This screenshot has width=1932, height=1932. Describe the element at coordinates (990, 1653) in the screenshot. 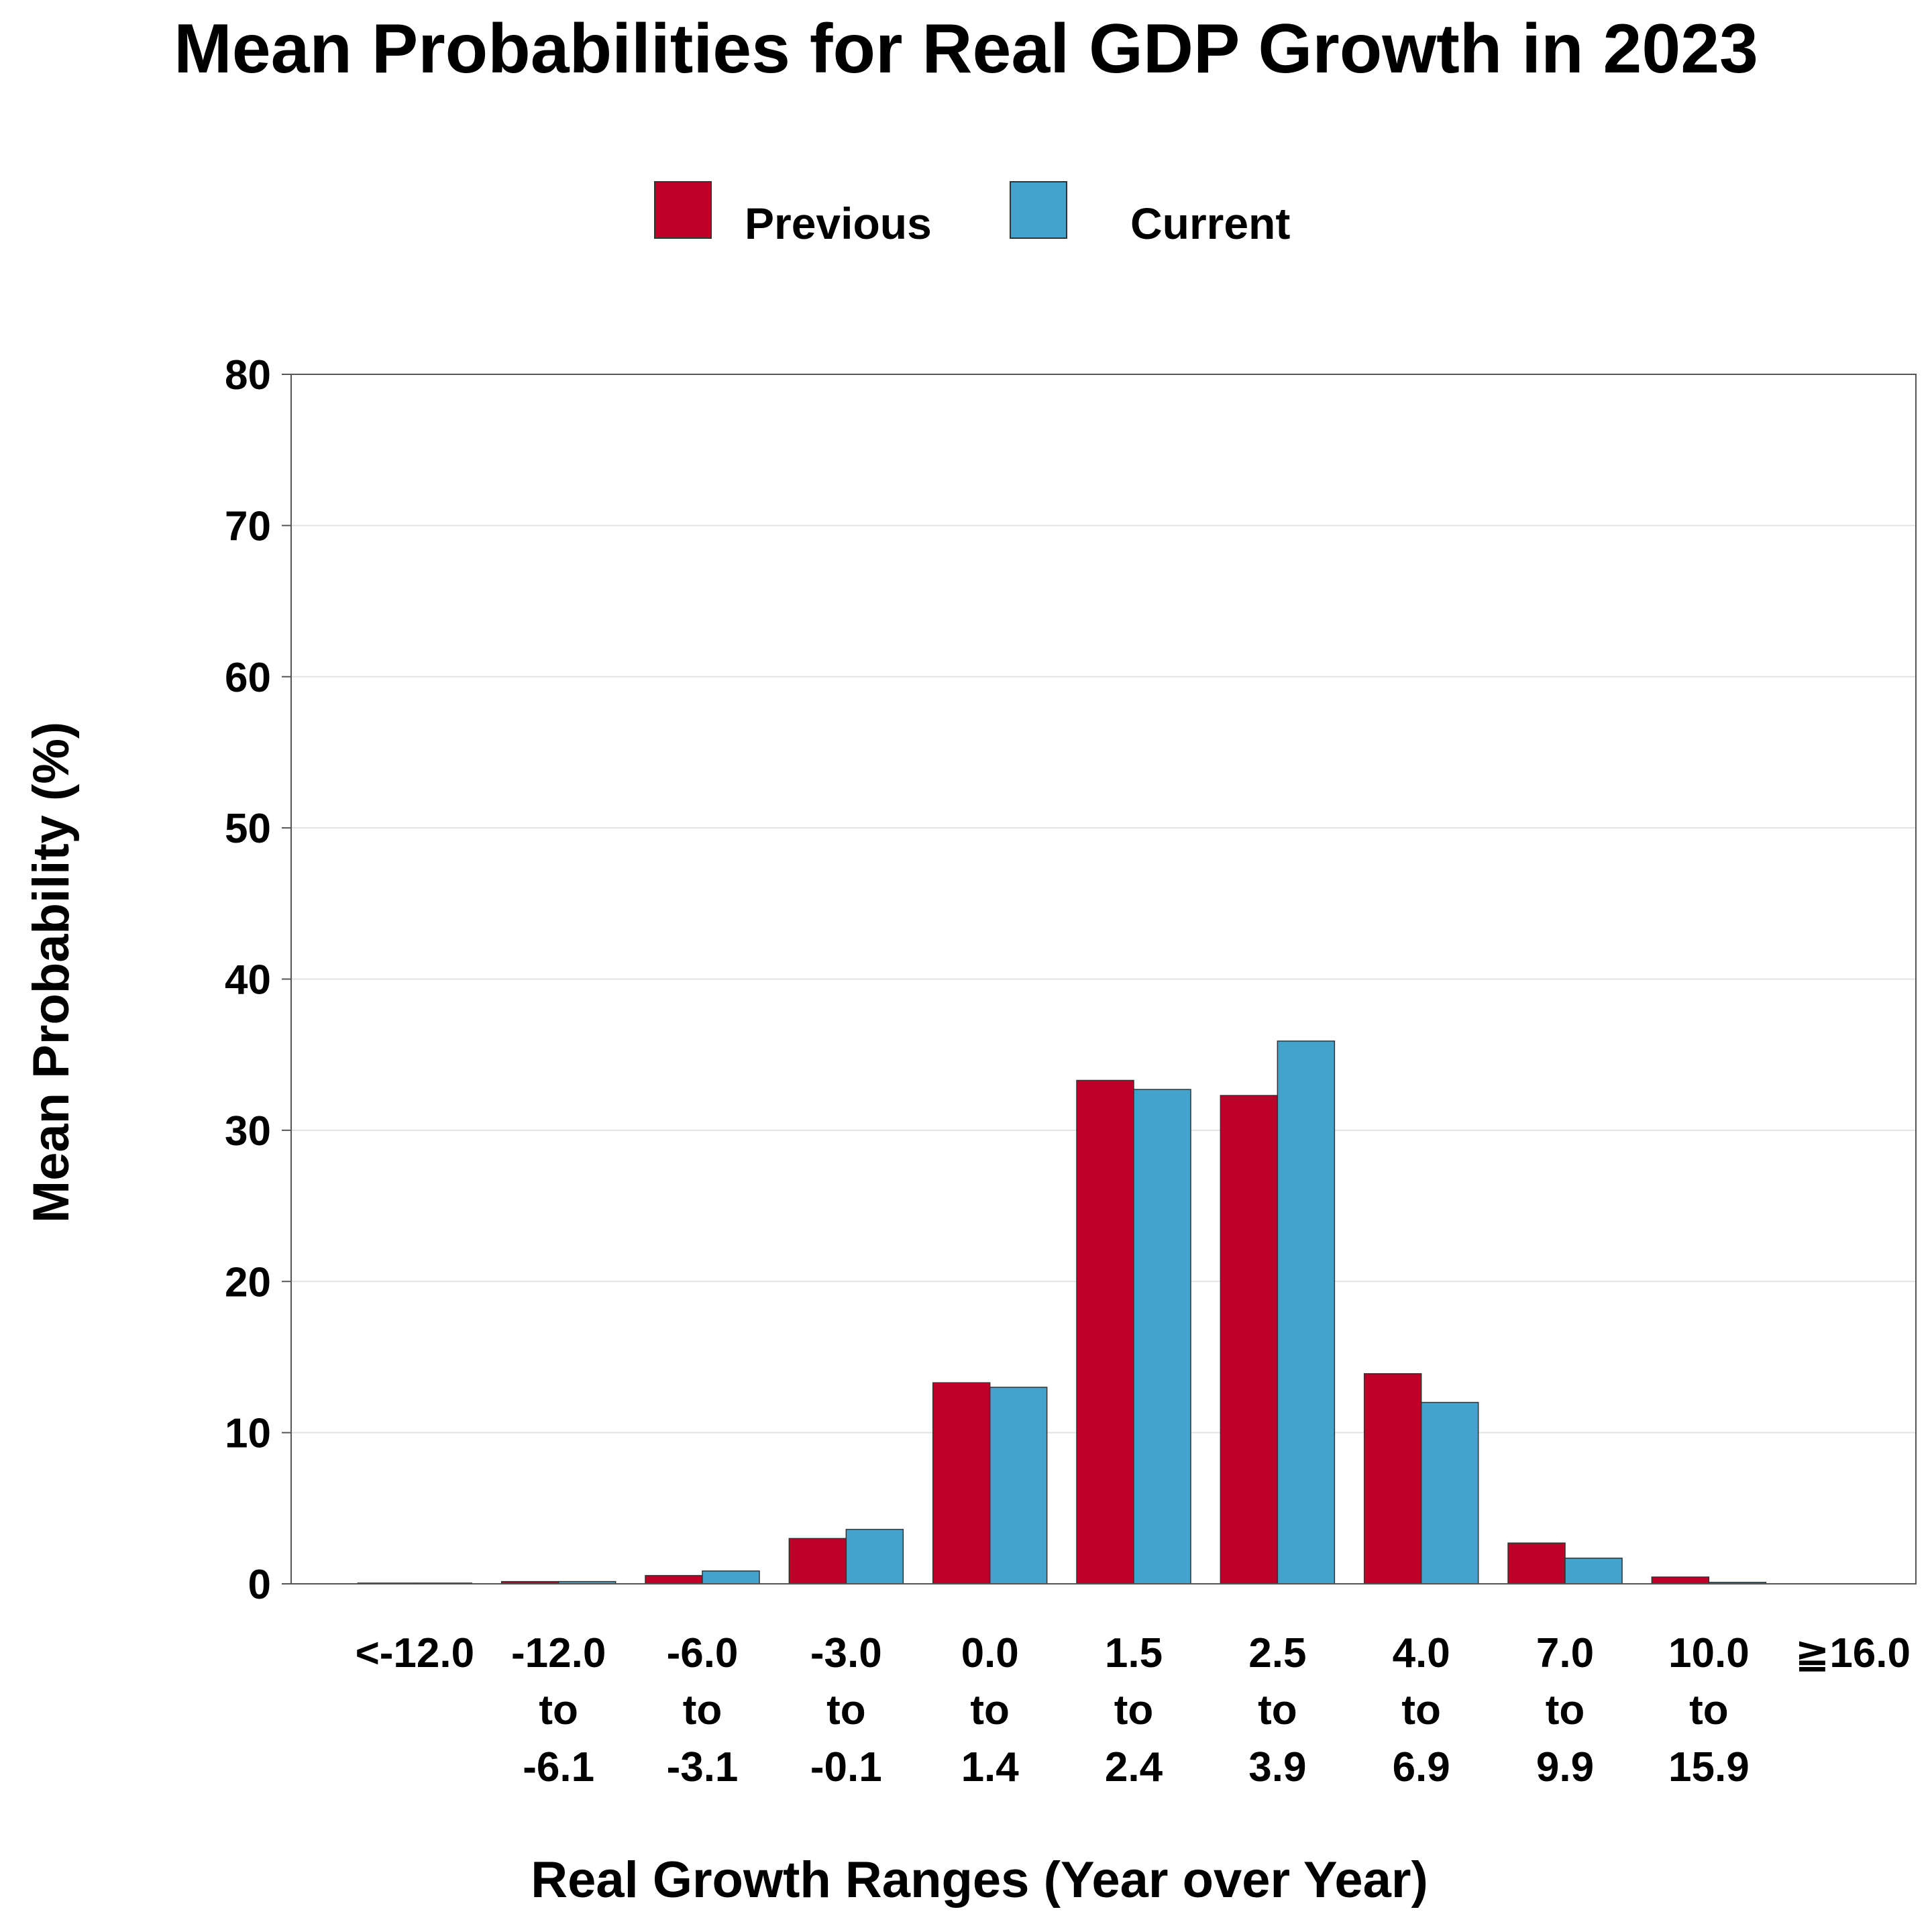

I see `x-category-label: 0.0` at that location.